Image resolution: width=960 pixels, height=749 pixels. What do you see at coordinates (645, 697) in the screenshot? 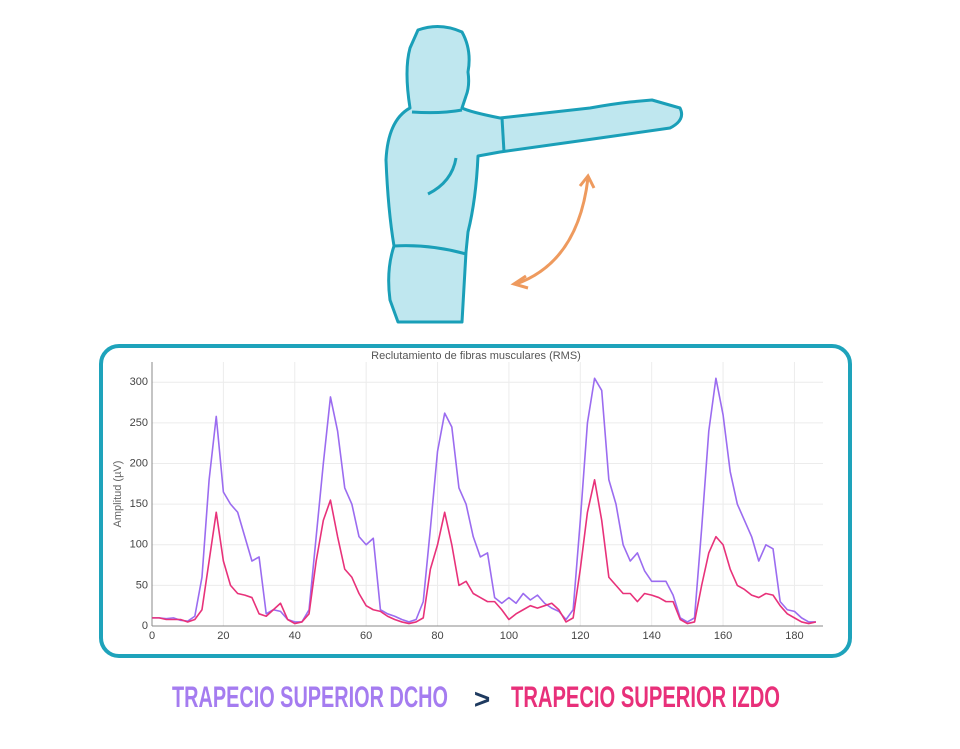
I see `legend-label: TRAPECIO SUPERIOR IZDO` at bounding box center [645, 697].